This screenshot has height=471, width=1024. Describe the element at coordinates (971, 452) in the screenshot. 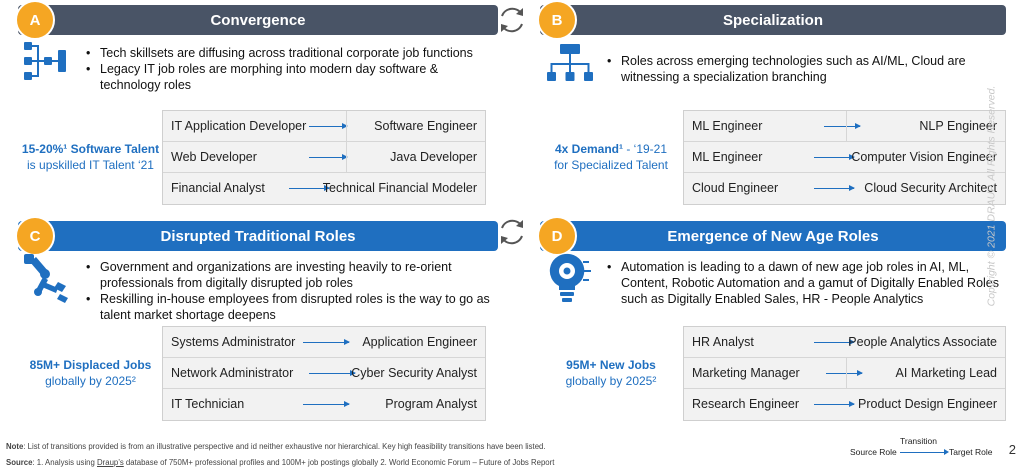

I see `legend-target-role: Target Role` at that location.